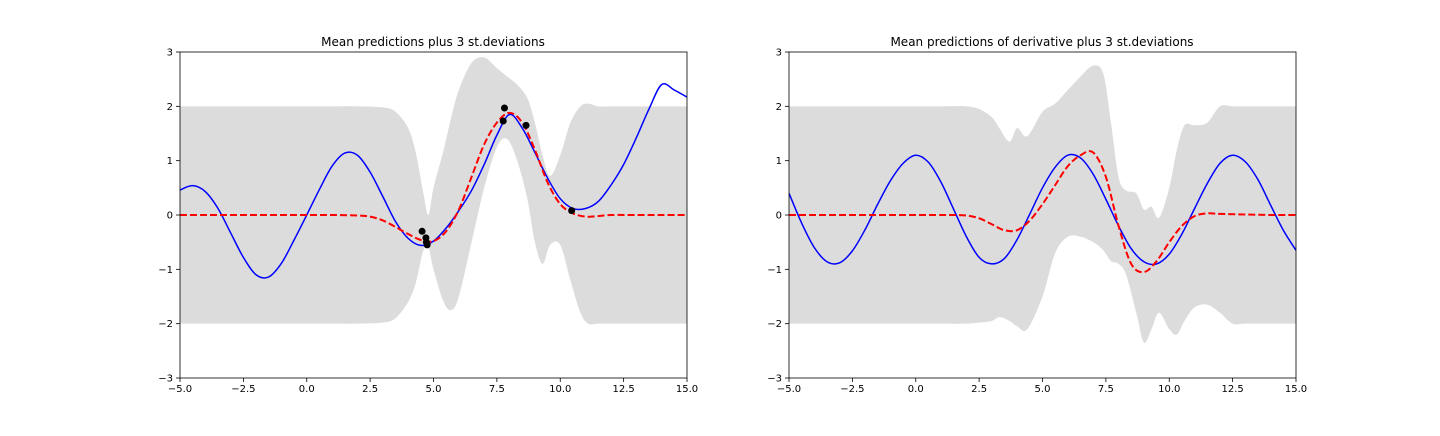 This screenshot has height=436, width=1440. I want to click on left-x-tick-label: −2.5, so click(243, 389).